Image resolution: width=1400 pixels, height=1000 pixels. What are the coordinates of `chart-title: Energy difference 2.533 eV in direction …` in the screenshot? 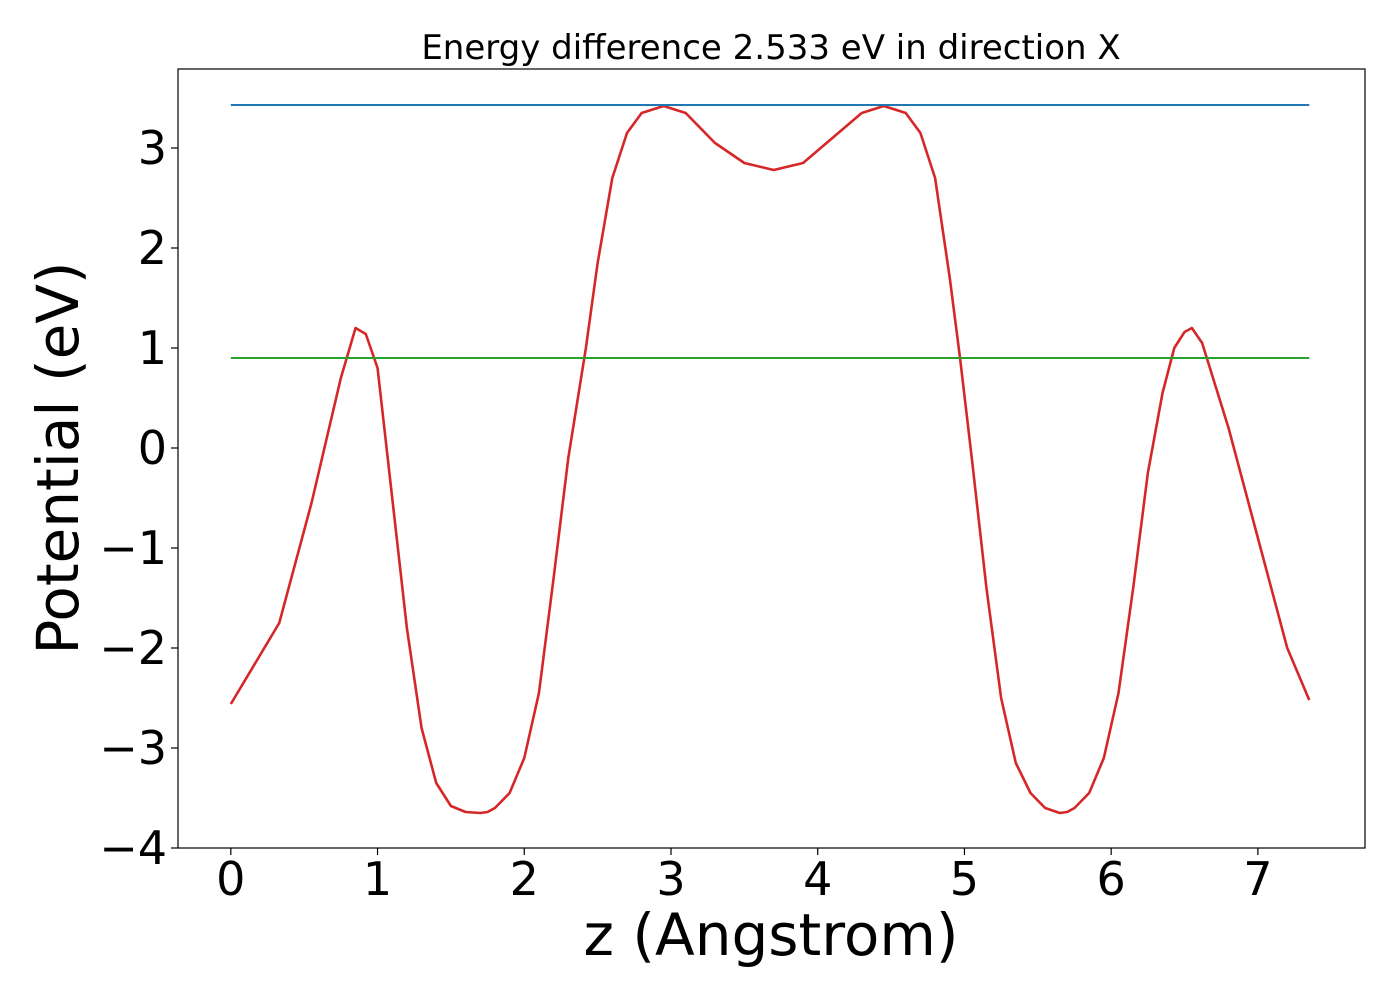 It's located at (770, 48).